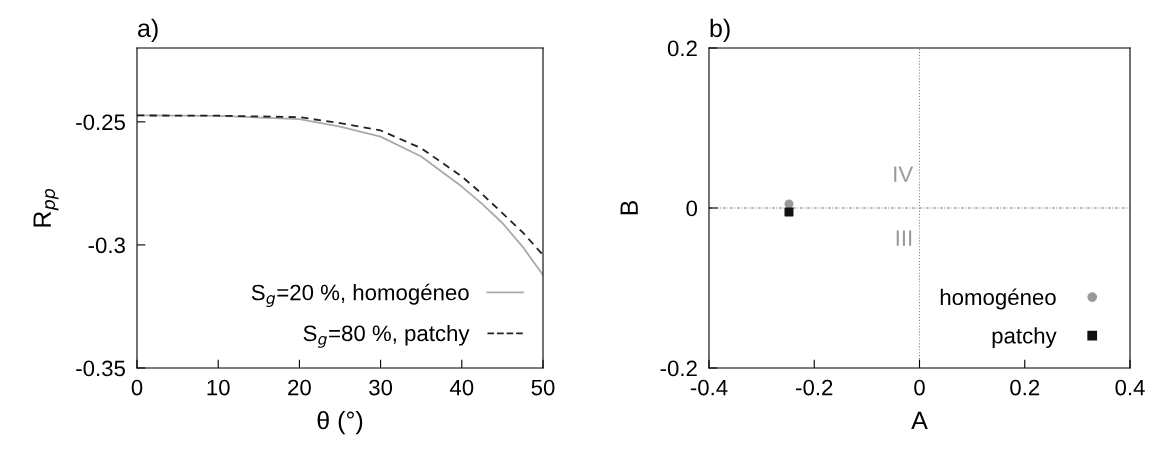 The height and width of the screenshot is (456, 1160). Describe the element at coordinates (106, 245) in the screenshot. I see `y-tick-label: -0.3` at that location.